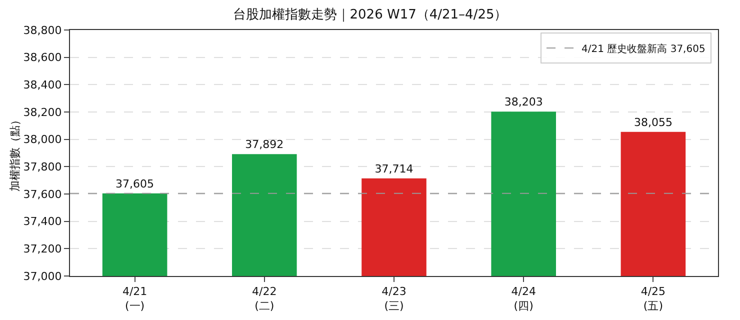  Describe the element at coordinates (42, 85) in the screenshot. I see `y-tick-label: 38,400` at that location.